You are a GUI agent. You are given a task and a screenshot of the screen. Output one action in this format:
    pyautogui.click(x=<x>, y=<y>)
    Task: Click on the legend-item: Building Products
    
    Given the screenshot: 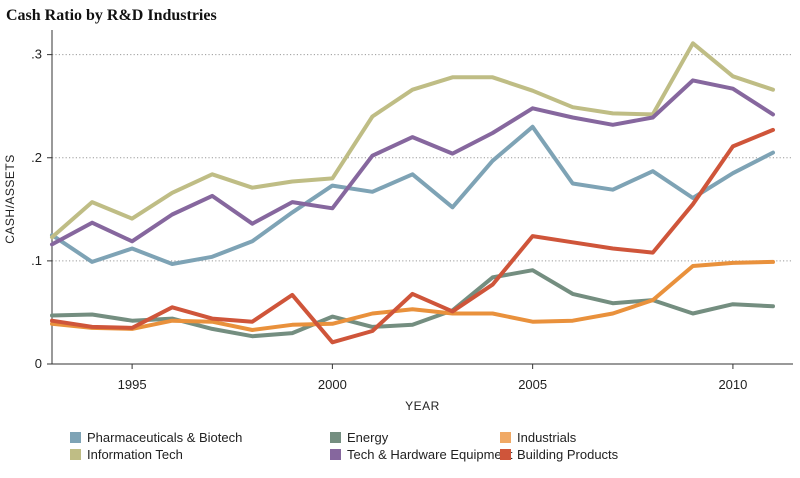 What is the action you would take?
    pyautogui.click(x=559, y=454)
    